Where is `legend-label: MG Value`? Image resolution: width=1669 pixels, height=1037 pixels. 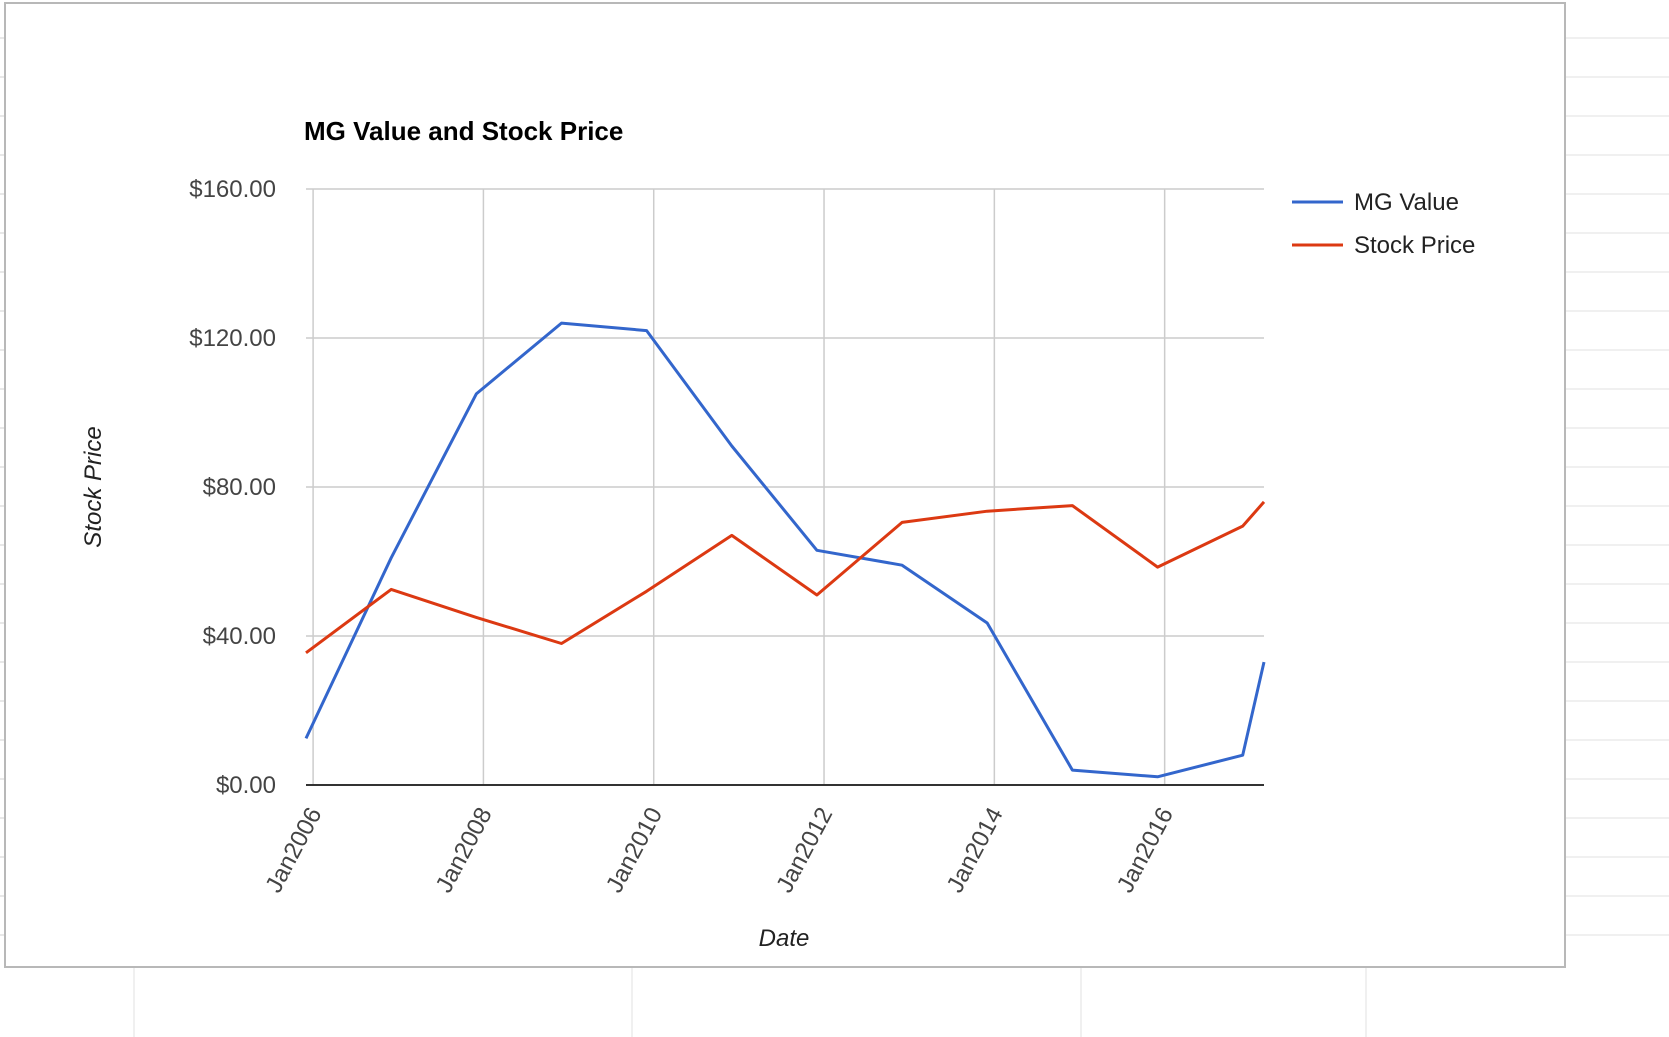
legend-label: MG Value is located at coordinates (1406, 202).